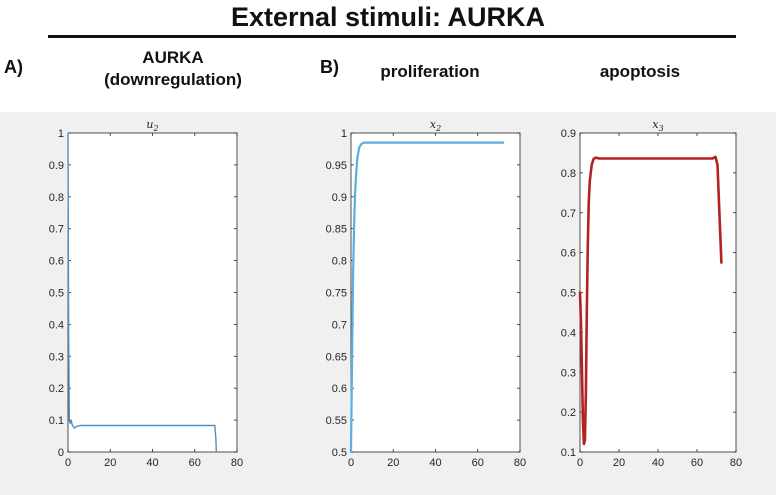 The image size is (776, 495). Describe the element at coordinates (173, 57) in the screenshot. I see `panel-a-heading-line1: AURKA` at that location.